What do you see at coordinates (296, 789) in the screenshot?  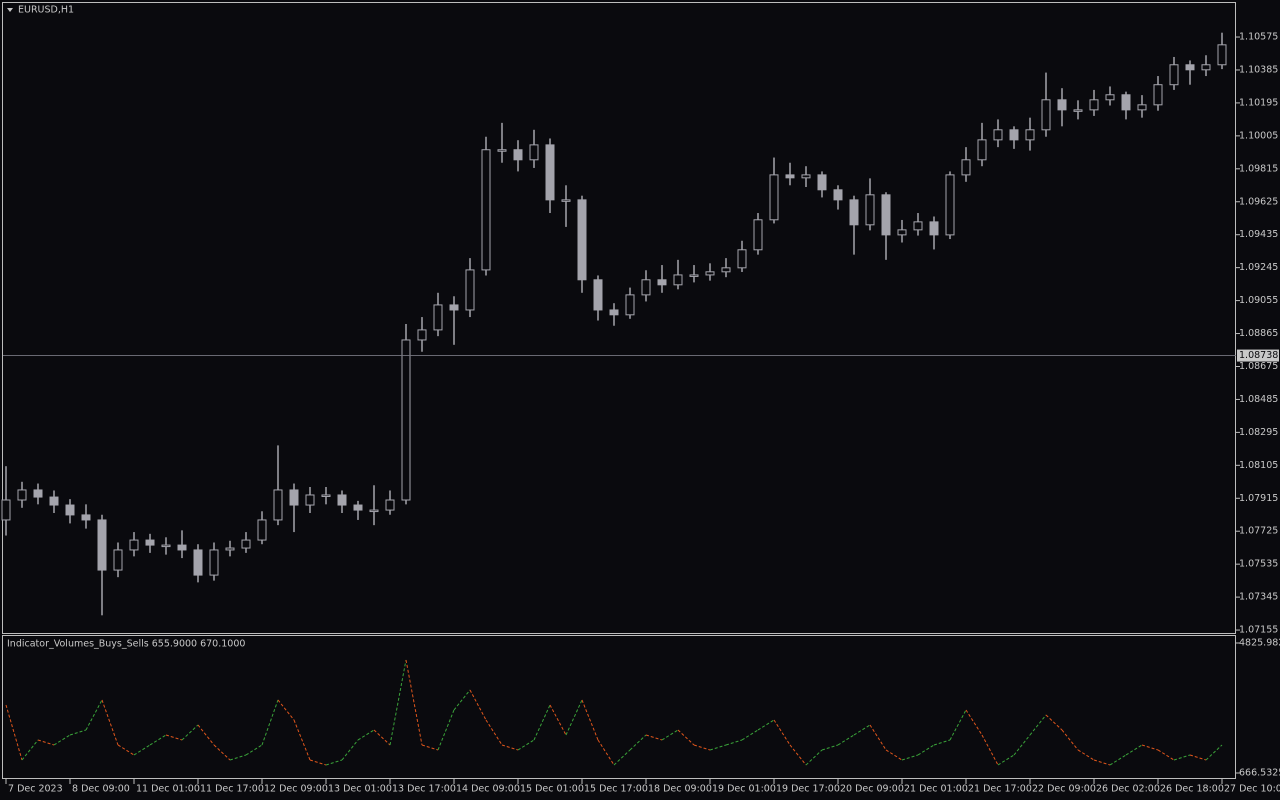 I see `x-tick-label: 12 Dec 09:00` at bounding box center [296, 789].